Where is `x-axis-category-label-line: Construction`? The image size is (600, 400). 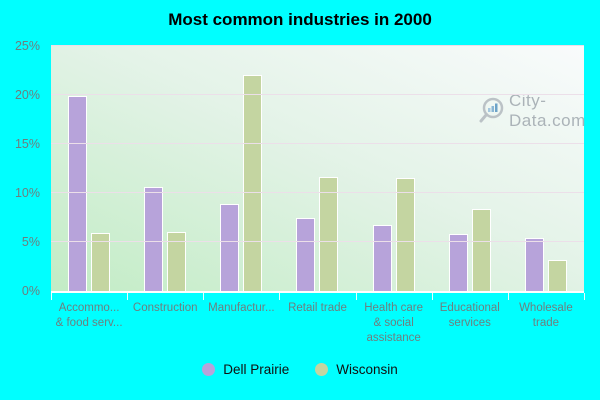
x-axis-category-label-line: Construction is located at coordinates (165, 308).